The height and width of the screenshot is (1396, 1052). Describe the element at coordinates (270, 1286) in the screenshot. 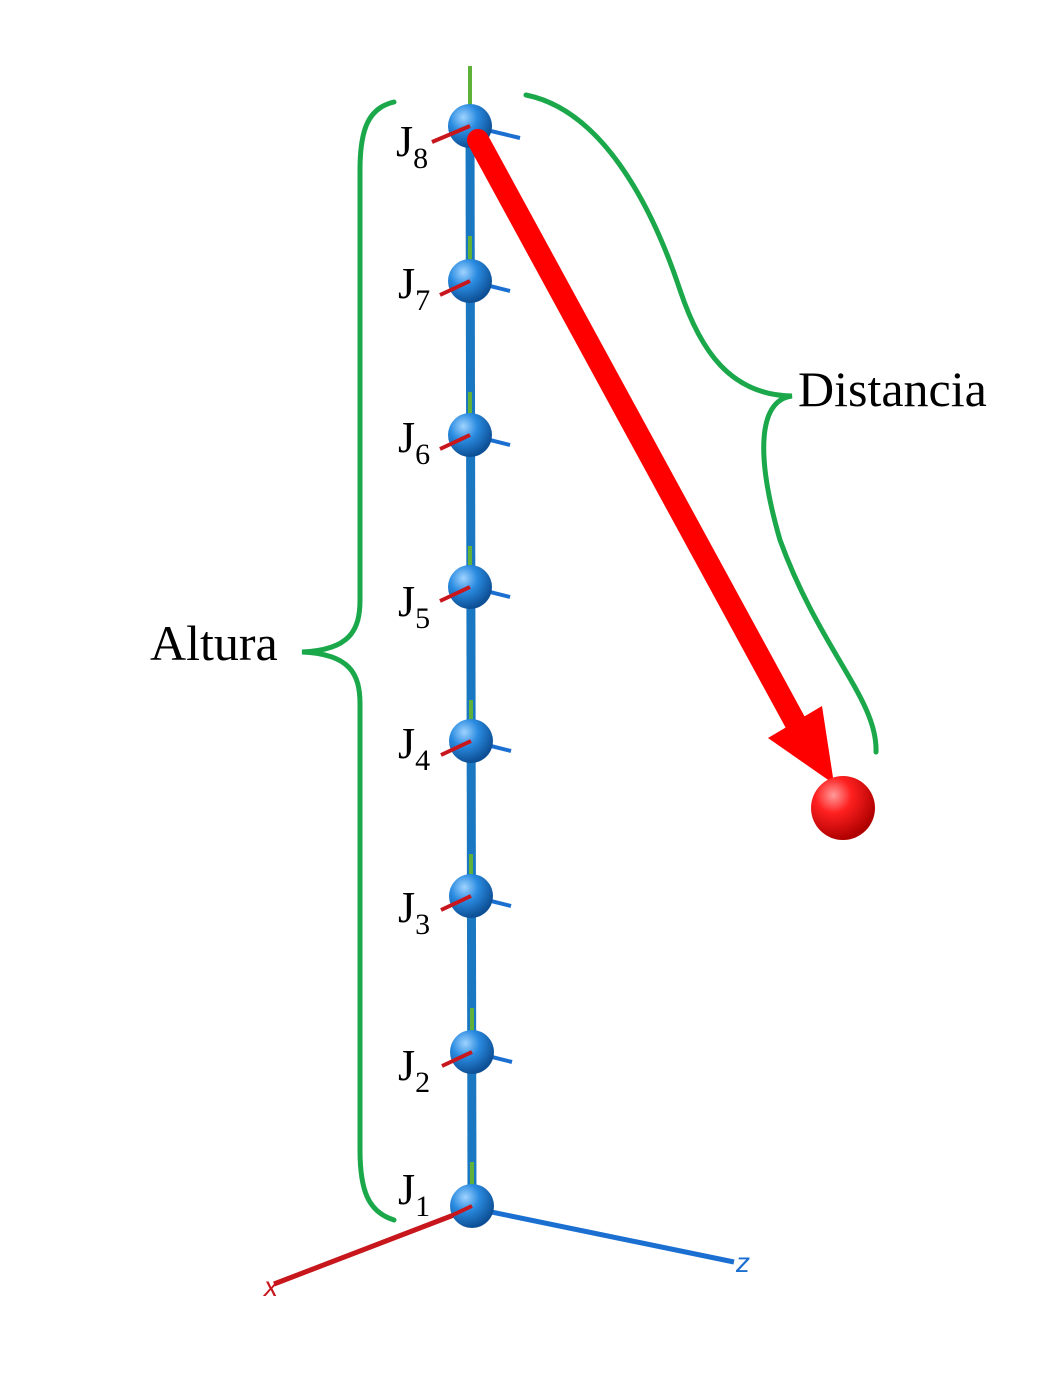

I see `x-axis-label: x` at that location.